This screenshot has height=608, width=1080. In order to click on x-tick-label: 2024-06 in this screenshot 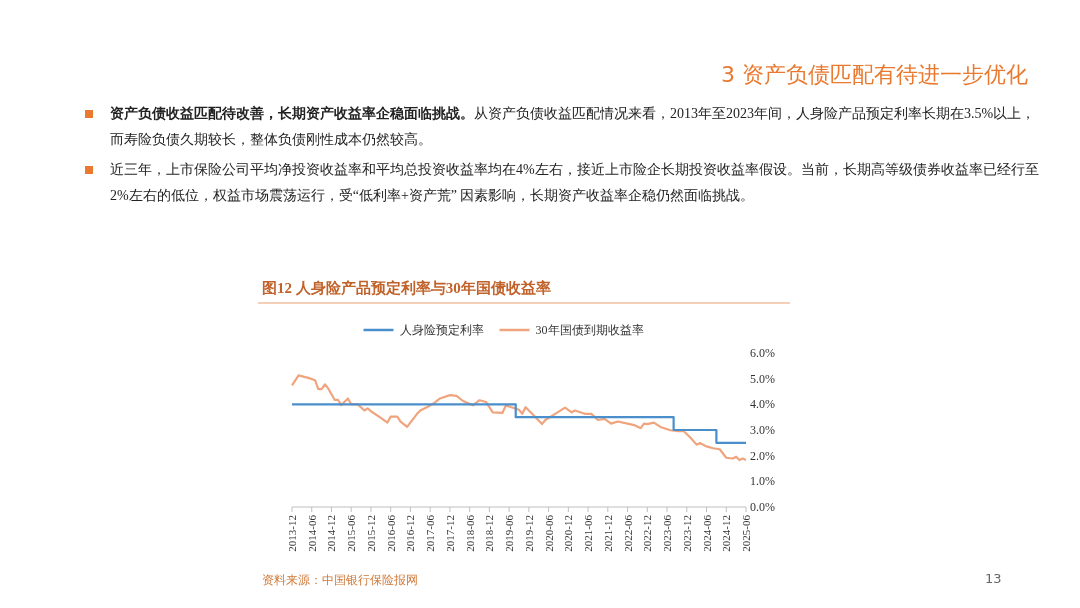, I will do `click(706, 533)`.